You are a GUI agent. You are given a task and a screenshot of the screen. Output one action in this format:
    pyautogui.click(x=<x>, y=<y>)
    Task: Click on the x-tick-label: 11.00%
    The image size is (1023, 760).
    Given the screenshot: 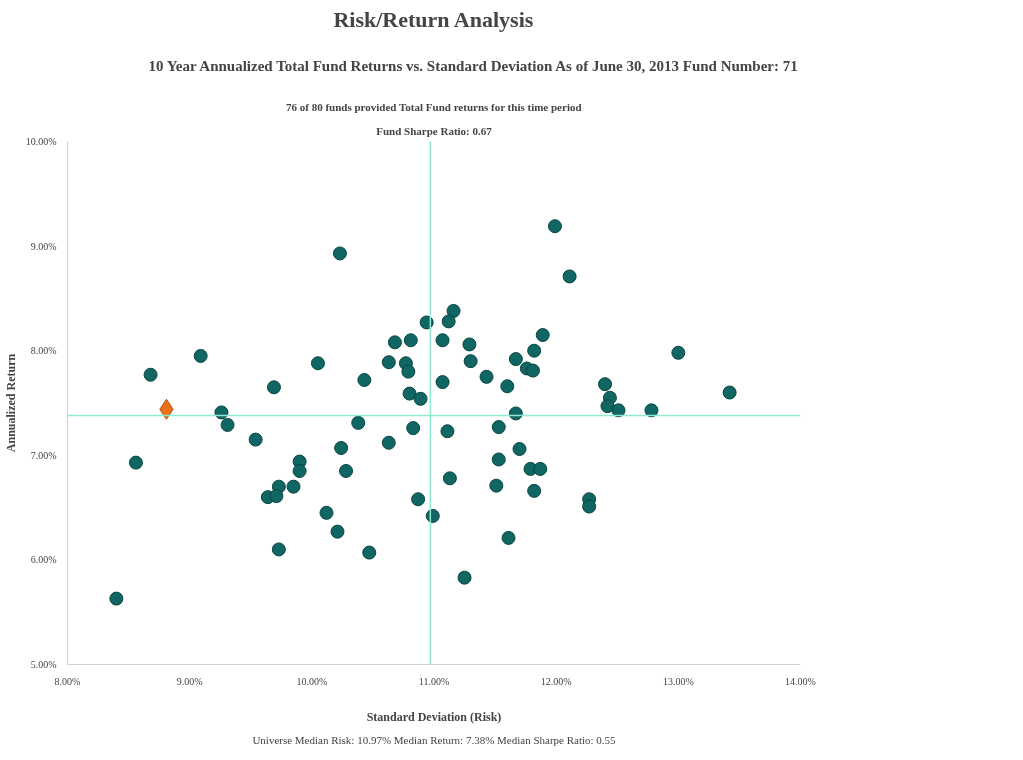 What is the action you would take?
    pyautogui.click(x=434, y=681)
    